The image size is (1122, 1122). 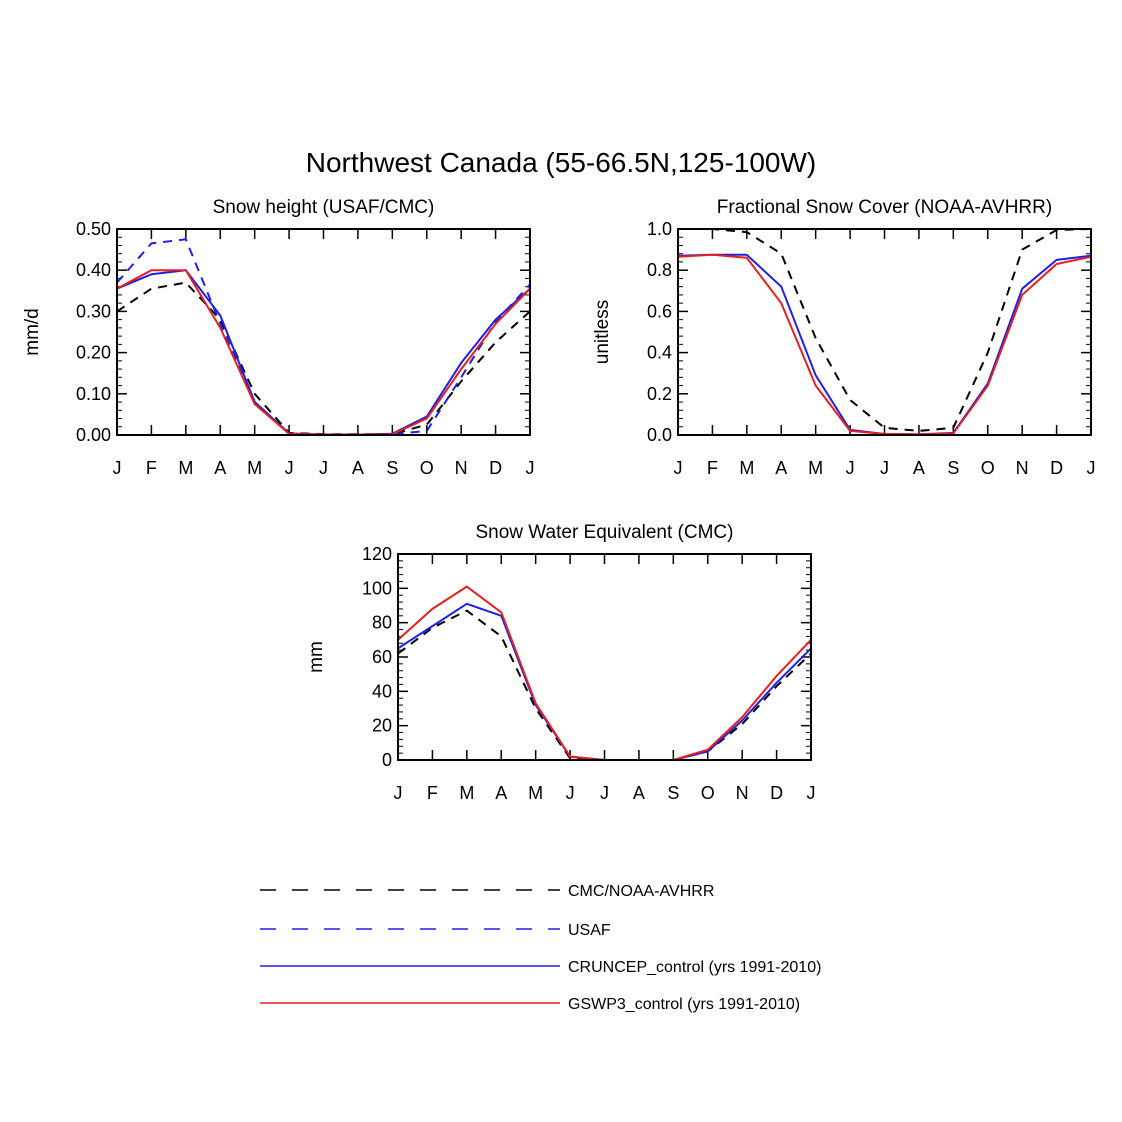 What do you see at coordinates (382, 623) in the screenshot?
I see `y-tick-label: 80` at bounding box center [382, 623].